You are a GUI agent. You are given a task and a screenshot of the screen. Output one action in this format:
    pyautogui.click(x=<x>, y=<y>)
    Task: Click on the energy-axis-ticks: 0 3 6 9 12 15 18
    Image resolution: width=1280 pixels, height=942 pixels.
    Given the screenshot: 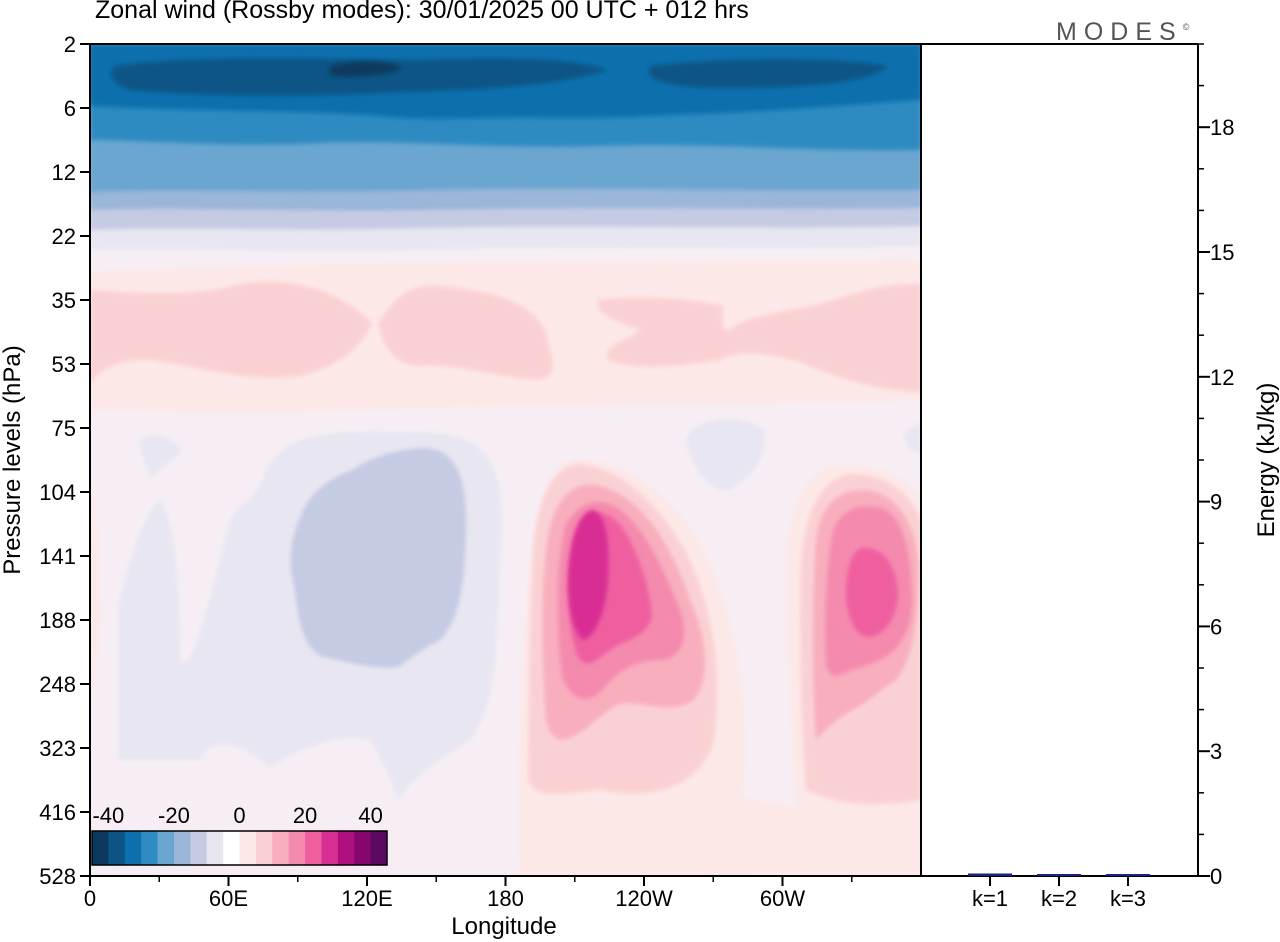 What is the action you would take?
    pyautogui.click(x=1216, y=466)
    